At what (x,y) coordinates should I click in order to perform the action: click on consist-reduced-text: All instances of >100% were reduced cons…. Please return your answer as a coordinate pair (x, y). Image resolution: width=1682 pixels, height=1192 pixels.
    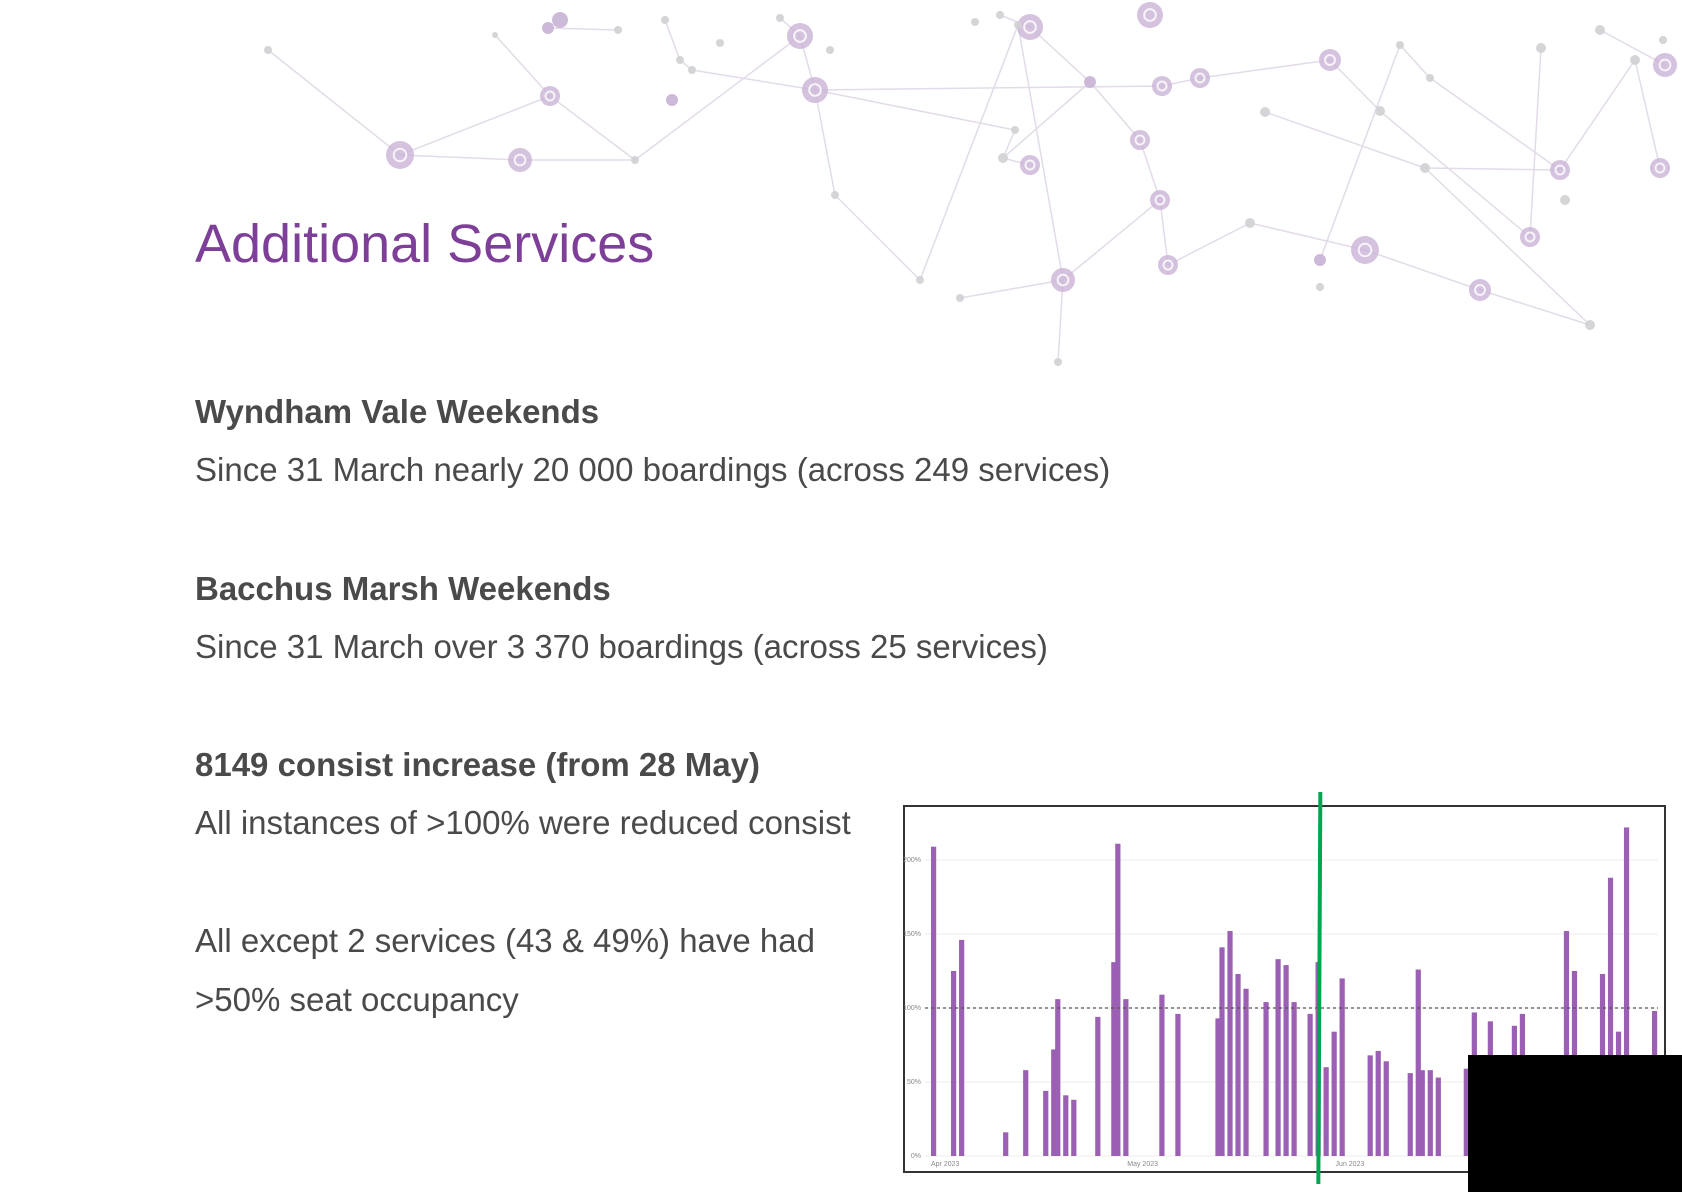
    Looking at the image, I should click on (523, 822).